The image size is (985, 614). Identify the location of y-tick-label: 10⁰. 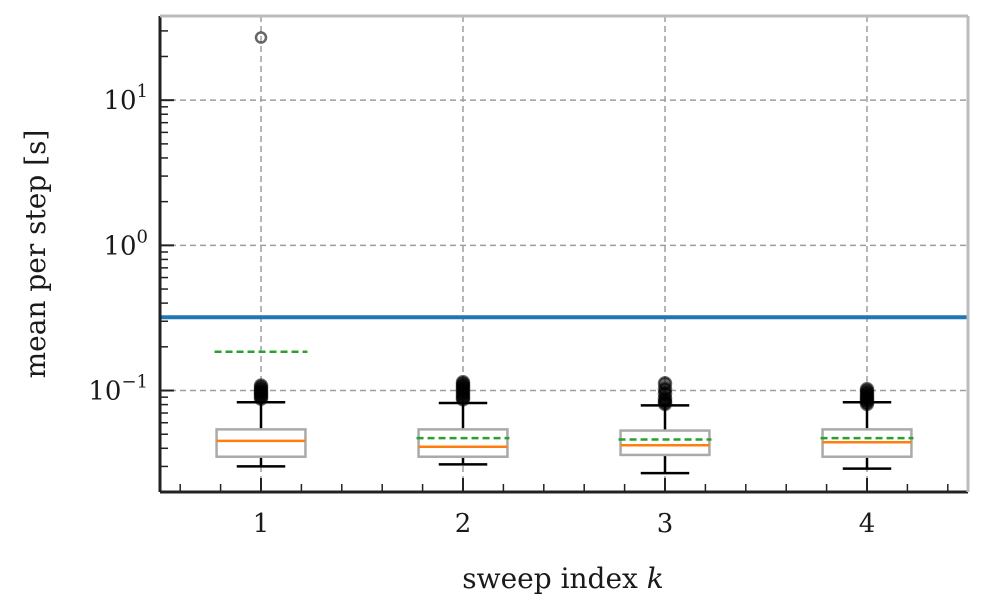
(125, 243).